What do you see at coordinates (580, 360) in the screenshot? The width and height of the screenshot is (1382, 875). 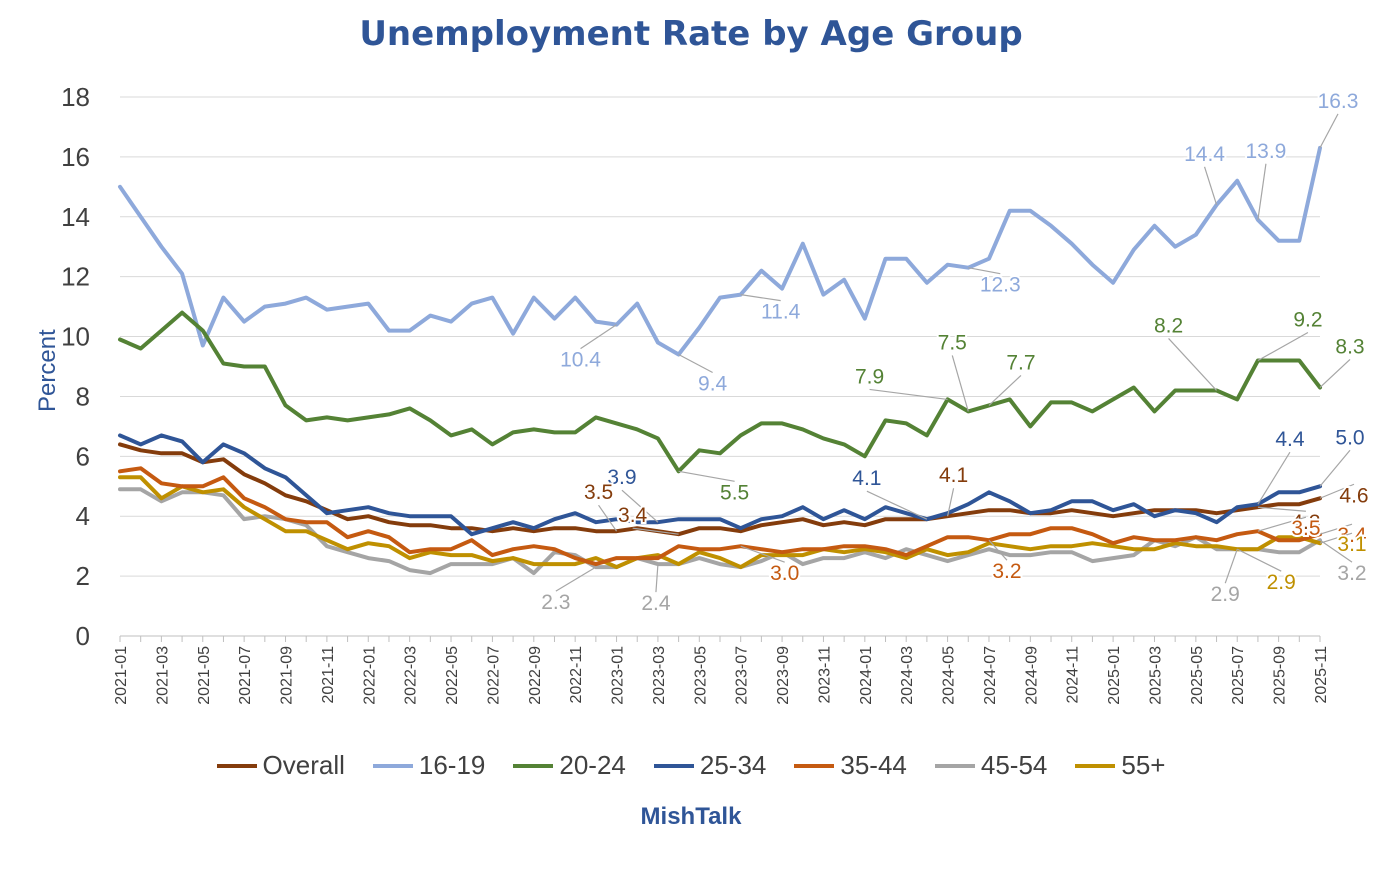 I see `data-label: 10.4` at bounding box center [580, 360].